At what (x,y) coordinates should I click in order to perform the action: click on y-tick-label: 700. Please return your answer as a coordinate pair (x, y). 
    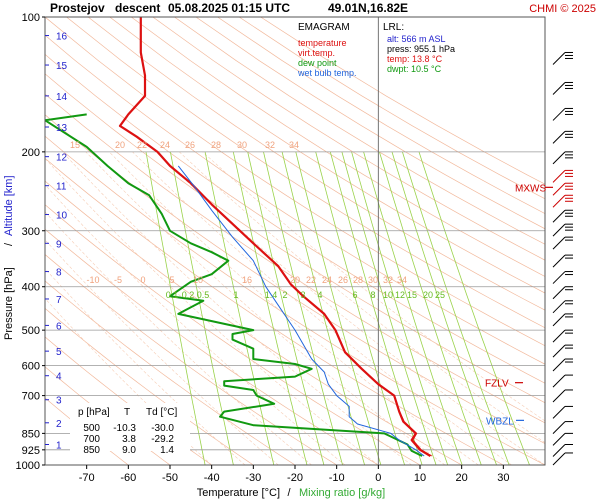
    Looking at the image, I should click on (31, 397).